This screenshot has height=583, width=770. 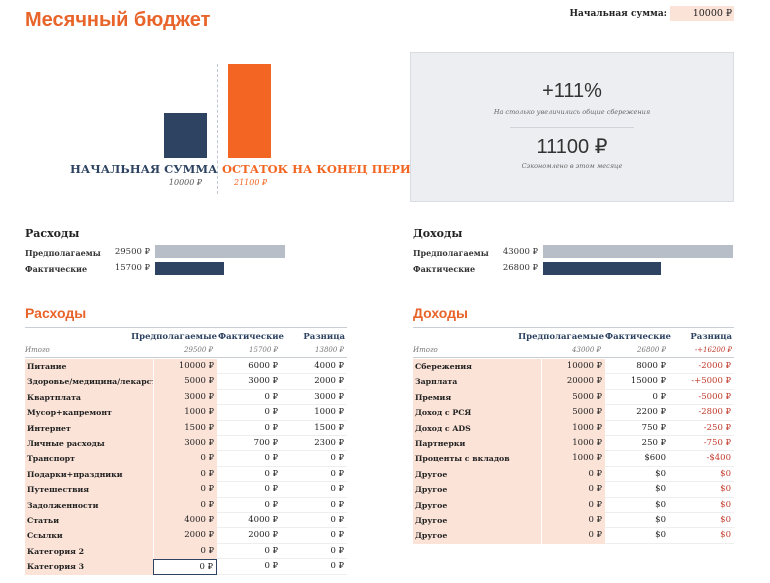 I want to click on expense-row-label: Личные расходы, so click(x=89, y=444).